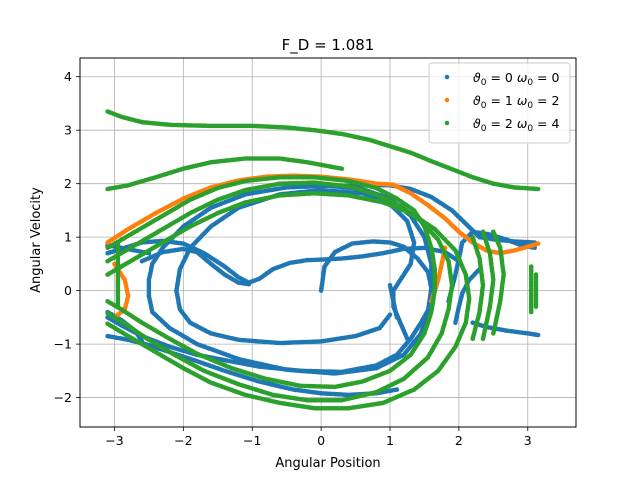  Describe the element at coordinates (68, 183) in the screenshot. I see `y-tick-label: 2` at that location.